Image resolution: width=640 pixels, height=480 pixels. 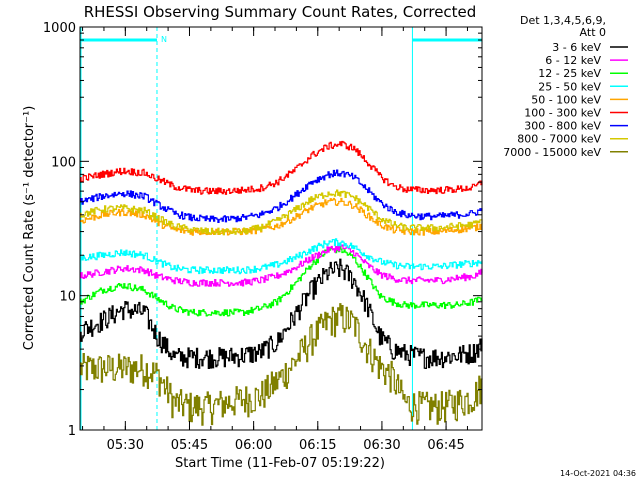 What do you see at coordinates (562, 126) in the screenshot?
I see `legend-label-7: 300 - 800 keV` at bounding box center [562, 126].